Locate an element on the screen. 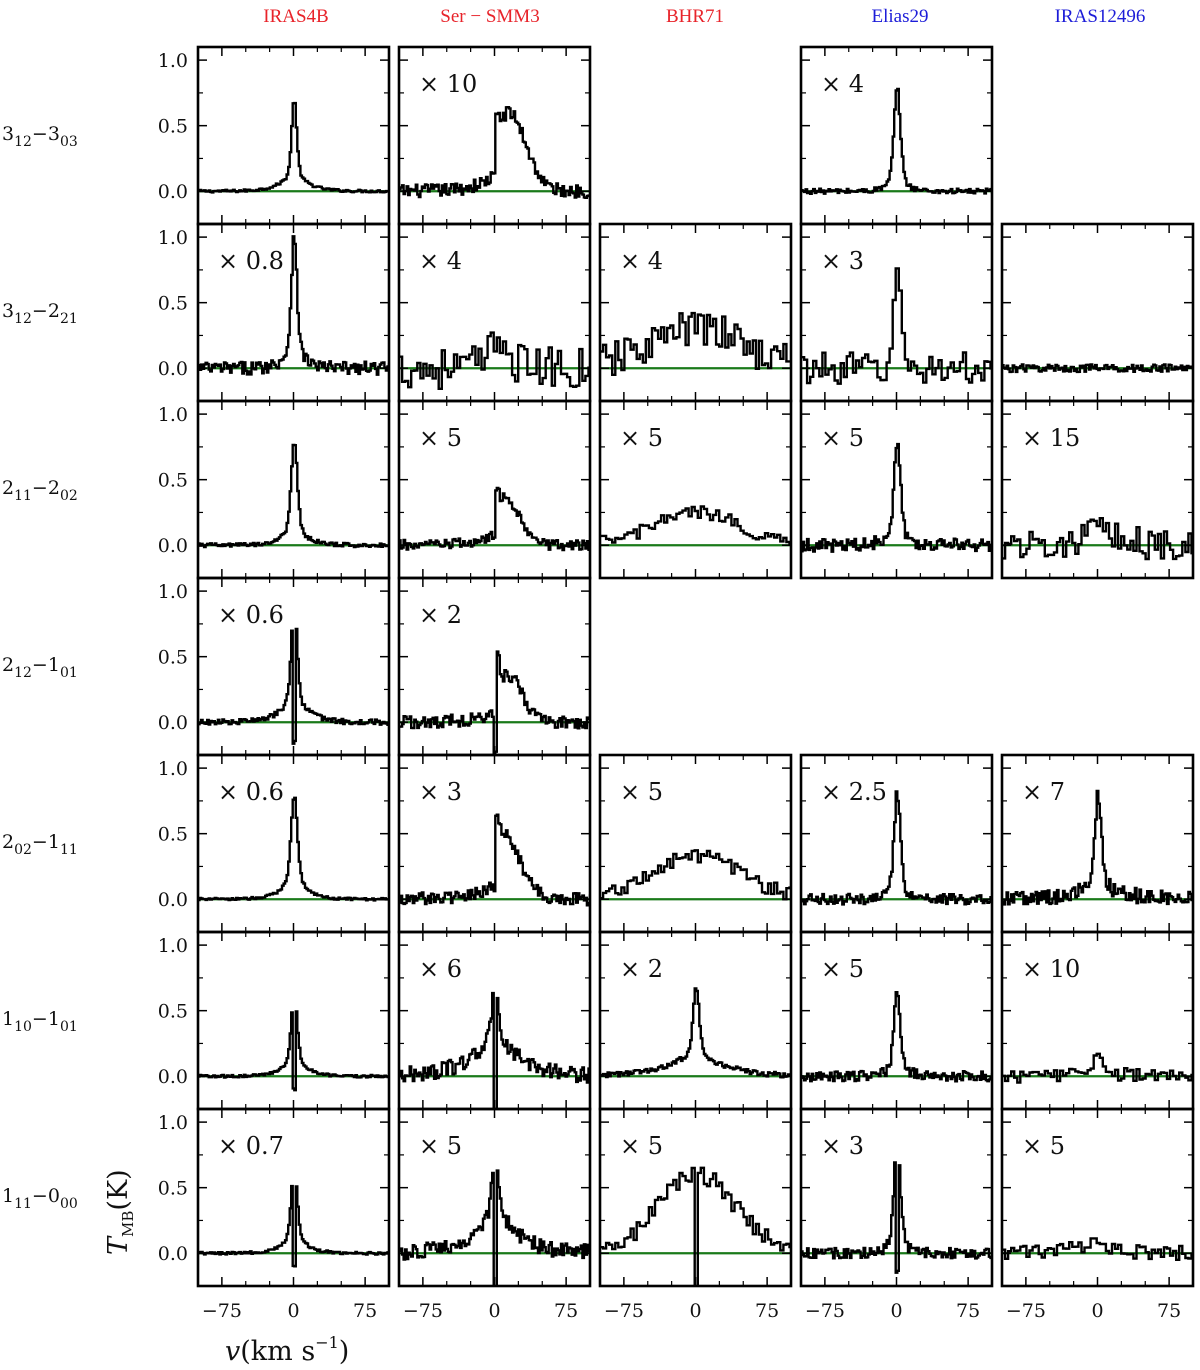 Image resolution: width=1200 pixels, height=1370 pixels. panel-r3-c0: × 0.6 is located at coordinates (293, 666).